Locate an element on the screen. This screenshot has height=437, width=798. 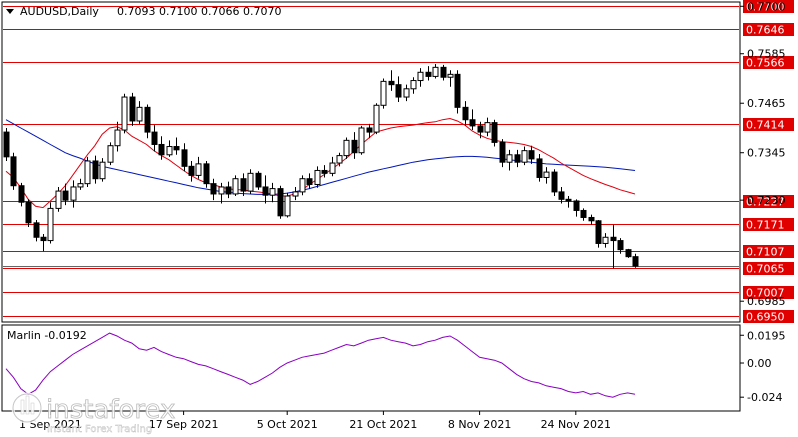
time-tick-label-1: 17 Sep 2021 is located at coordinates (184, 424).